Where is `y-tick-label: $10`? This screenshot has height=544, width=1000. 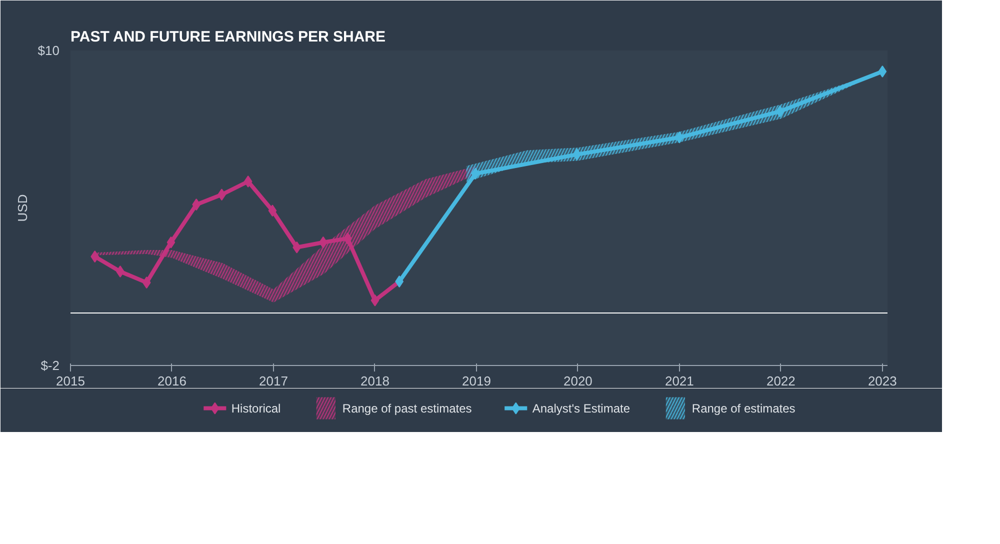 y-tick-label: $10 is located at coordinates (49, 50).